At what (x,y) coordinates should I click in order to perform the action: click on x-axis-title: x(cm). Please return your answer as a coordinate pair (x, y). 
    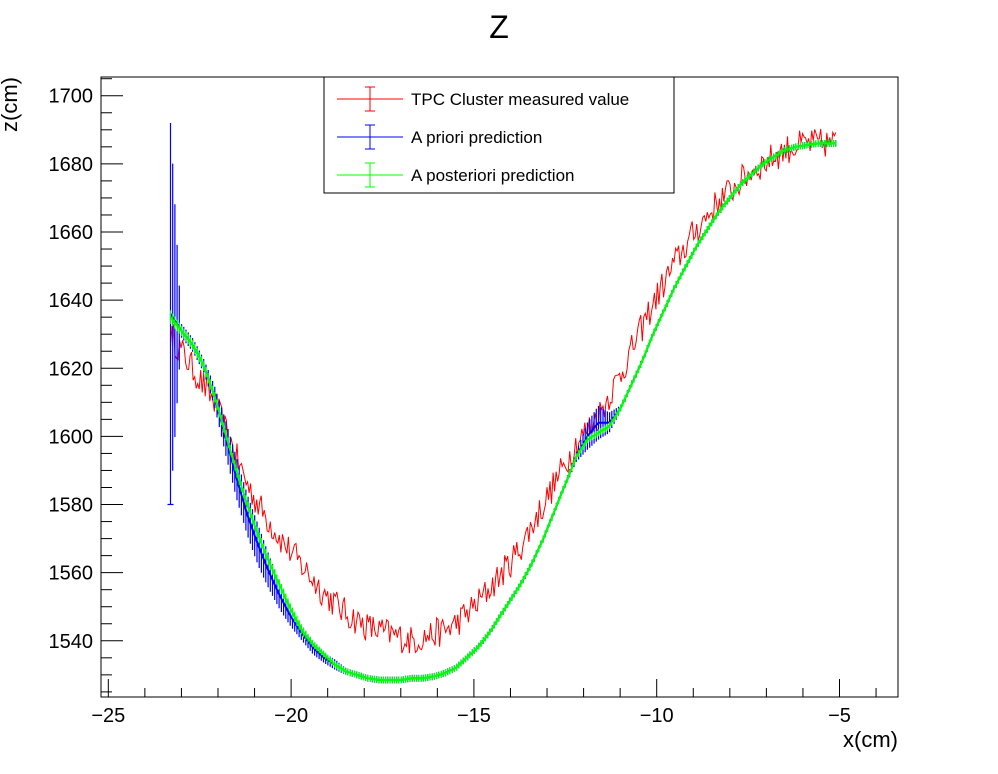
    Looking at the image, I should click on (870, 739).